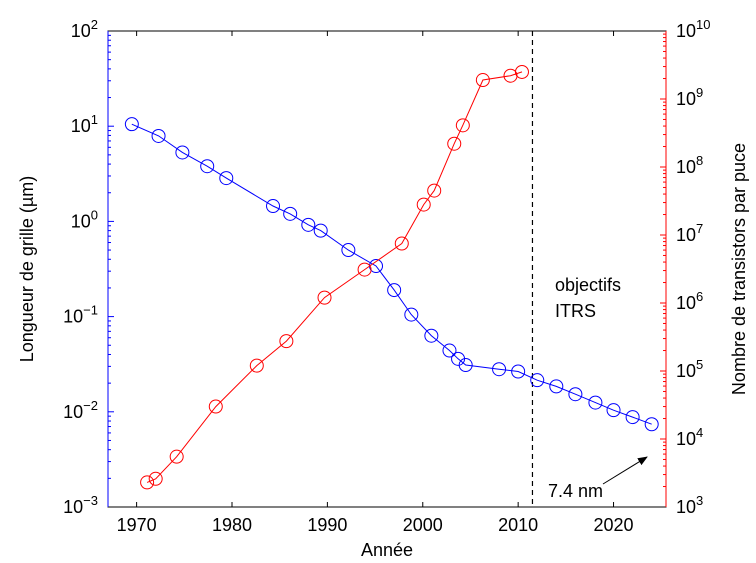 This screenshot has width=756, height=563. I want to click on x-tick-label: 2000, so click(423, 525).